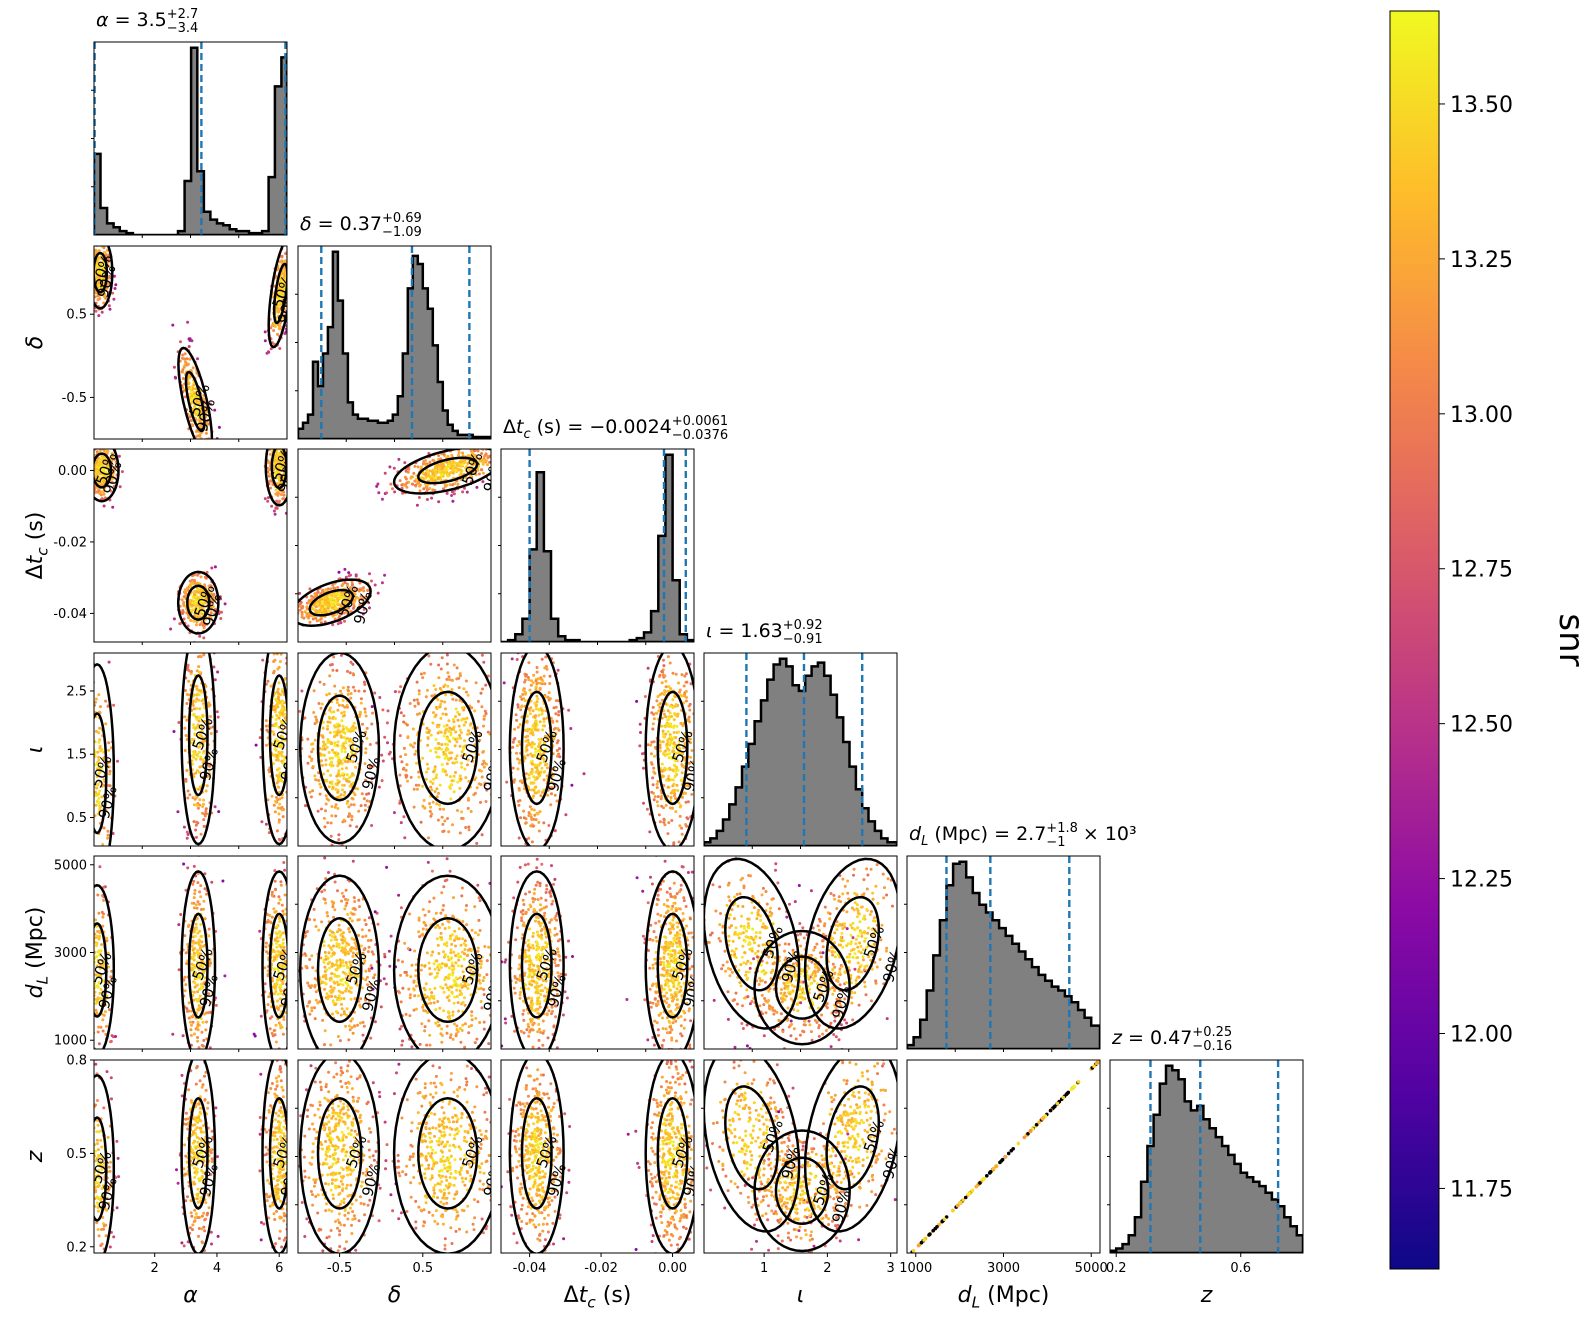 The image size is (1595, 1341). I want to click on scatter-panel-5-4: 1000 3000 5000 dL (Mpc), so click(1003, 1185).